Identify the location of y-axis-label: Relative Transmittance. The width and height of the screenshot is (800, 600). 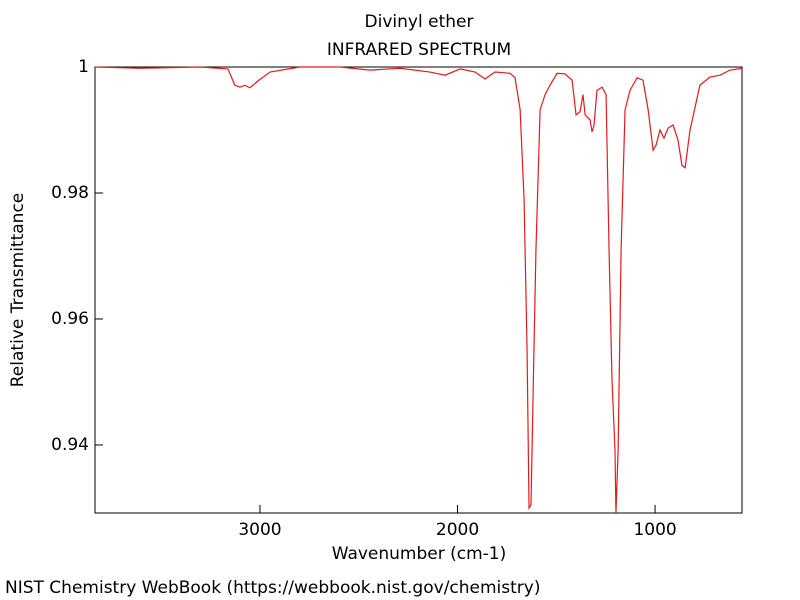
(18, 290).